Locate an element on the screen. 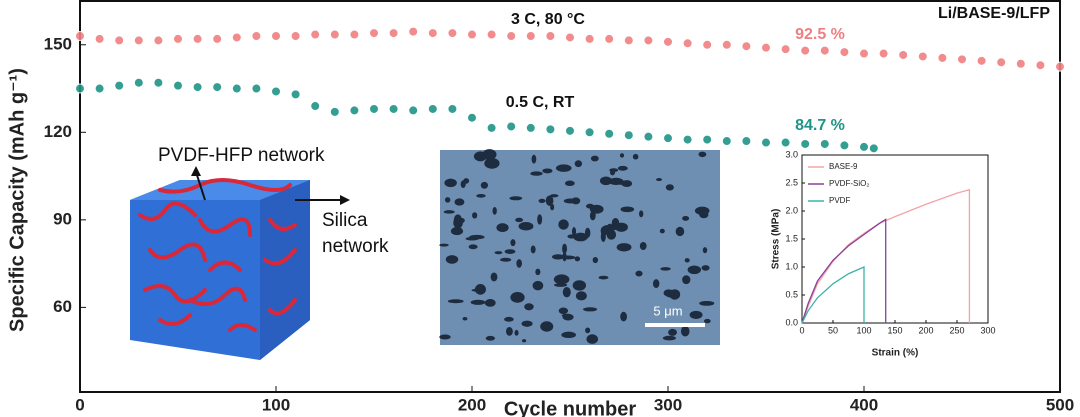 Image resolution: width=1080 pixels, height=417 pixels. y-tick-label: 90 is located at coordinates (62, 218).